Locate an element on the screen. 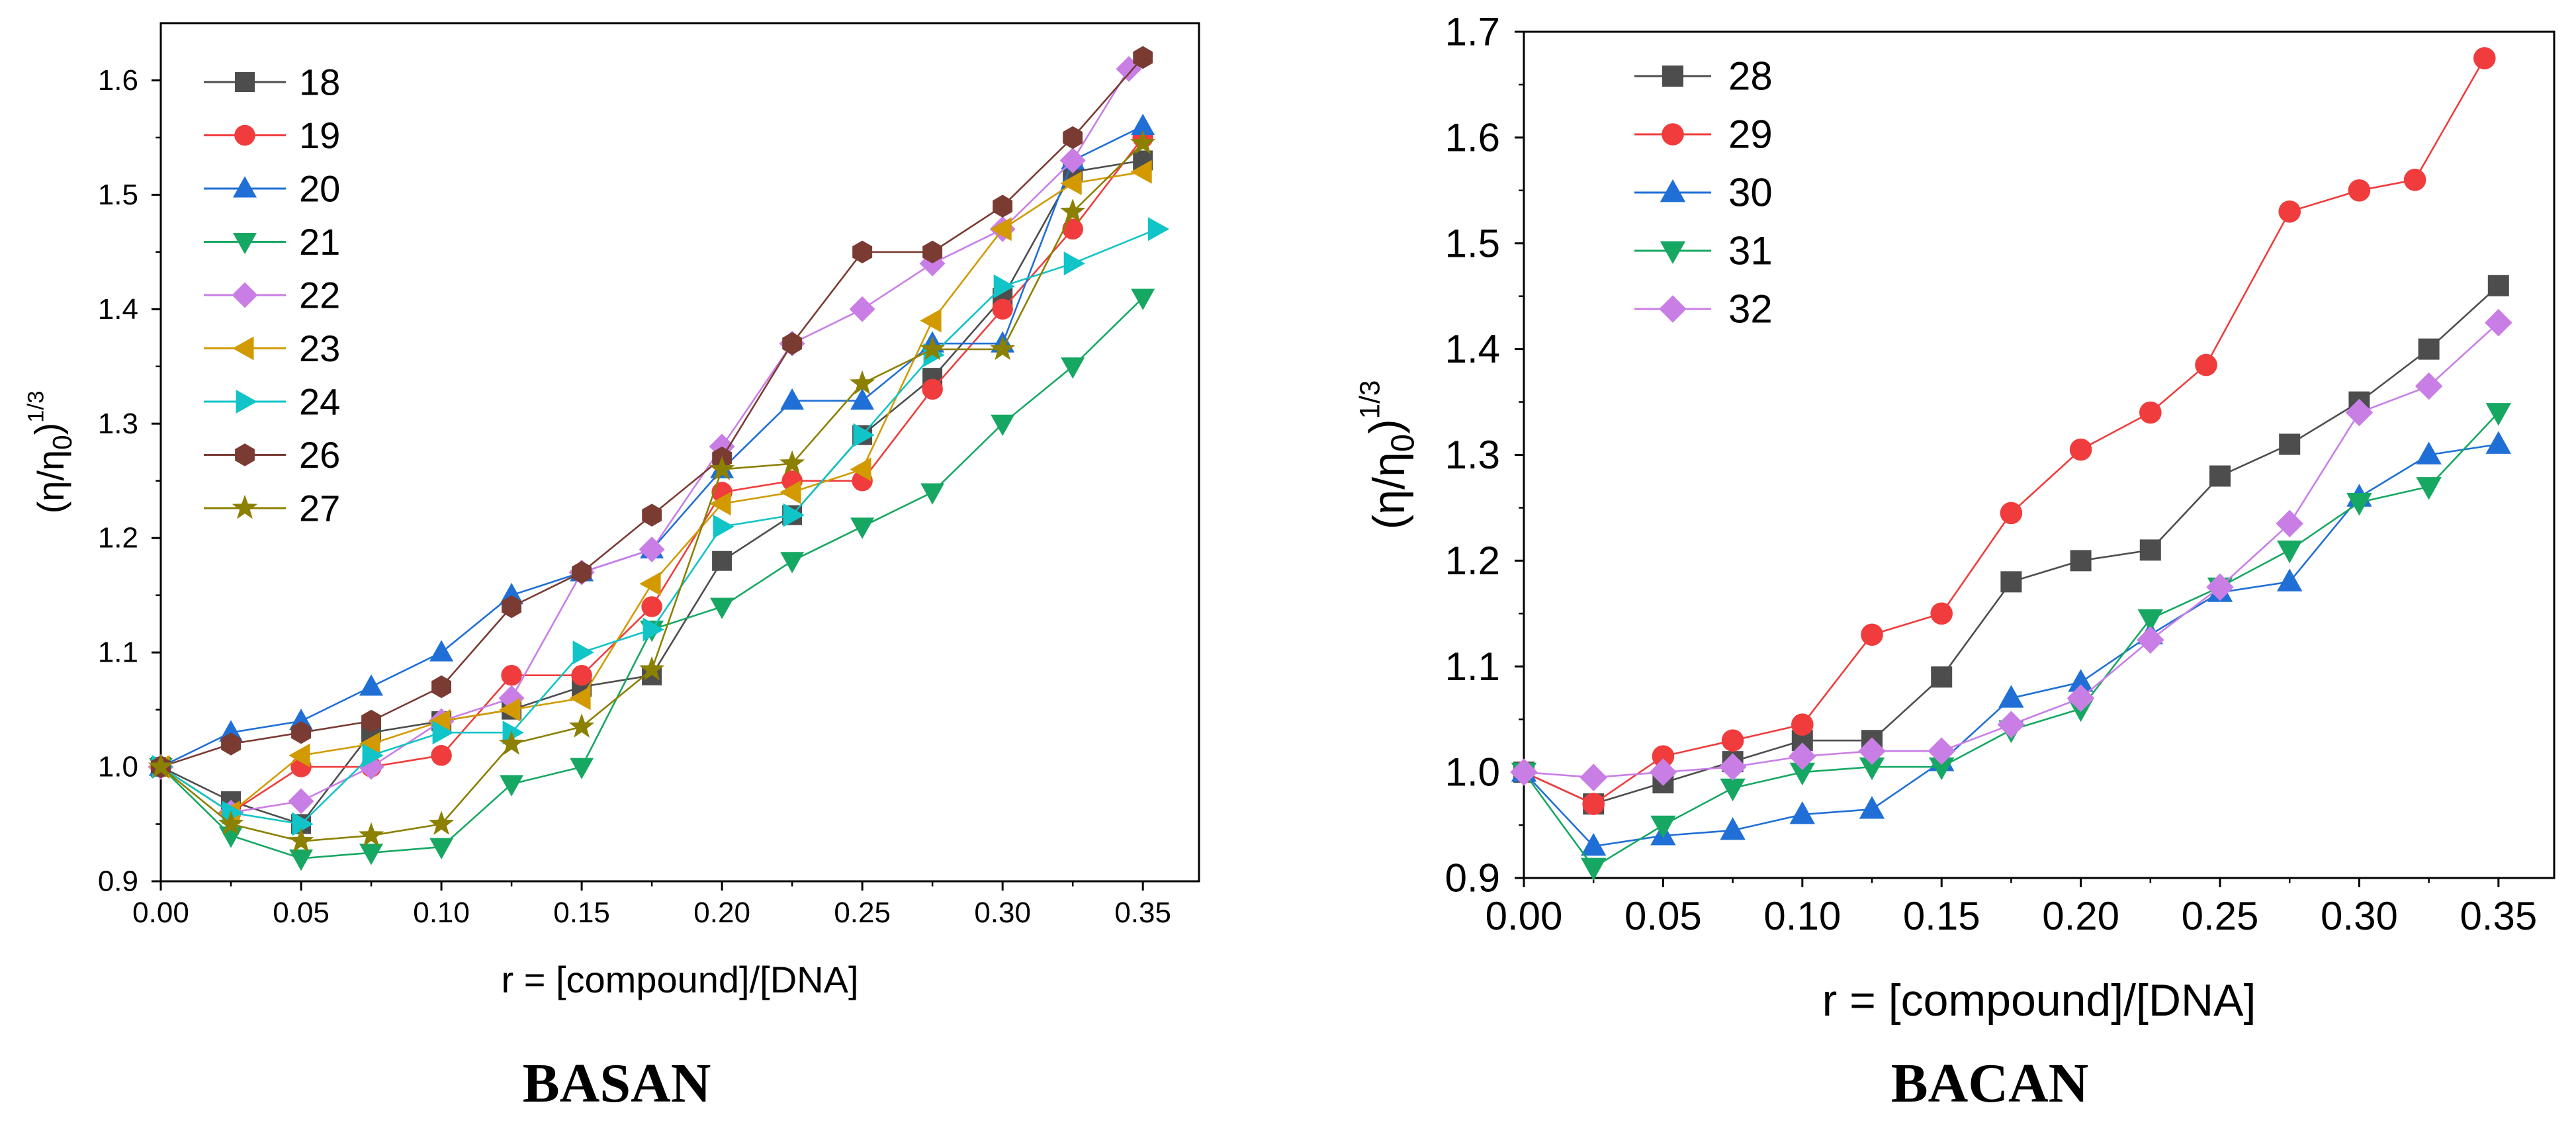 The image size is (2576, 1138). x-tick-label: 0.15 is located at coordinates (581, 913).